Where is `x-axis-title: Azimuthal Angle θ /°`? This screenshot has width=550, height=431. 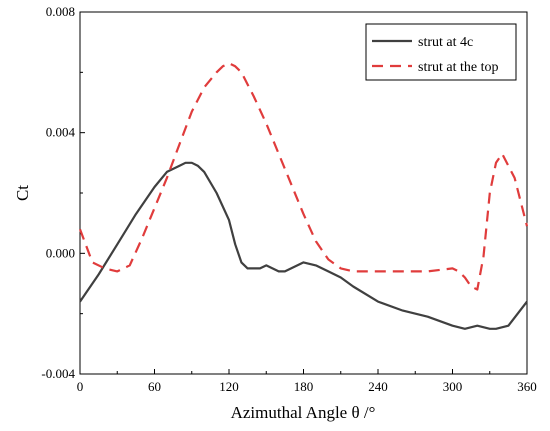
x-axis-title: Azimuthal Angle θ /° is located at coordinates (303, 412).